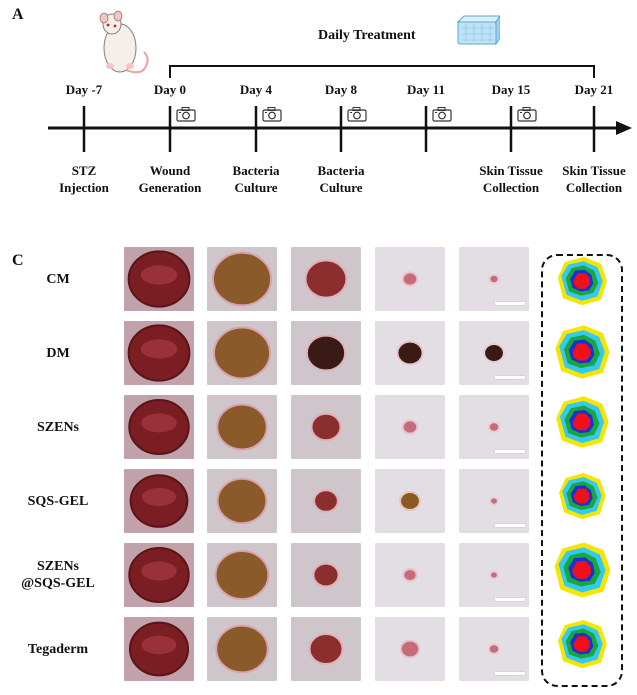  Describe the element at coordinates (170, 89) in the screenshot. I see `day-label: Day 0` at that location.